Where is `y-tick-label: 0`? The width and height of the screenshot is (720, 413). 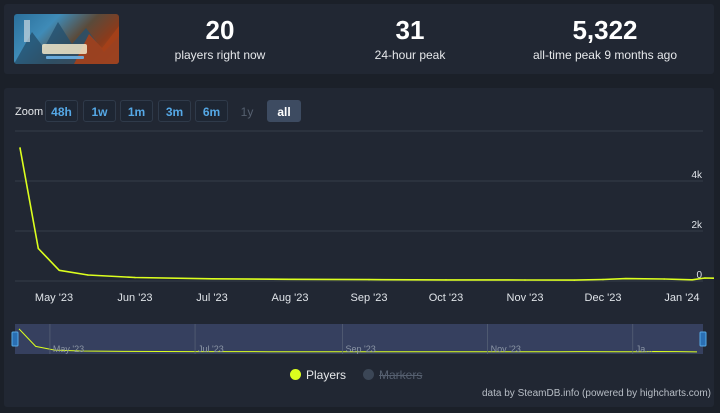 y-tick-label: 0 is located at coordinates (699, 275).